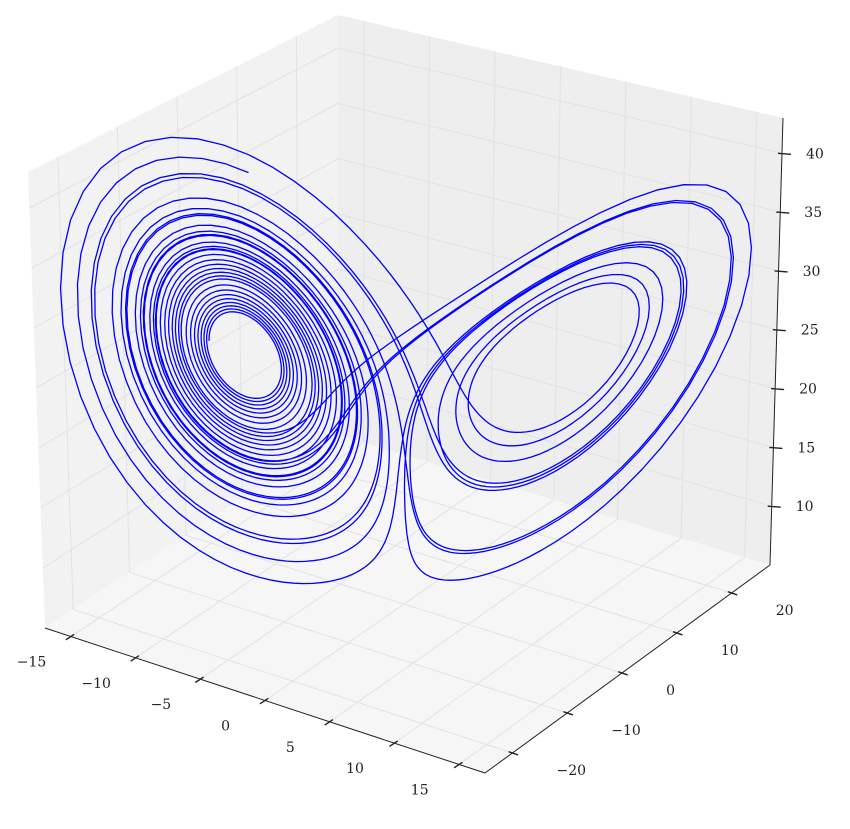 Image resolution: width=850 pixels, height=829 pixels. Describe the element at coordinates (815, 154) in the screenshot. I see `z-tick-label: 40` at that location.